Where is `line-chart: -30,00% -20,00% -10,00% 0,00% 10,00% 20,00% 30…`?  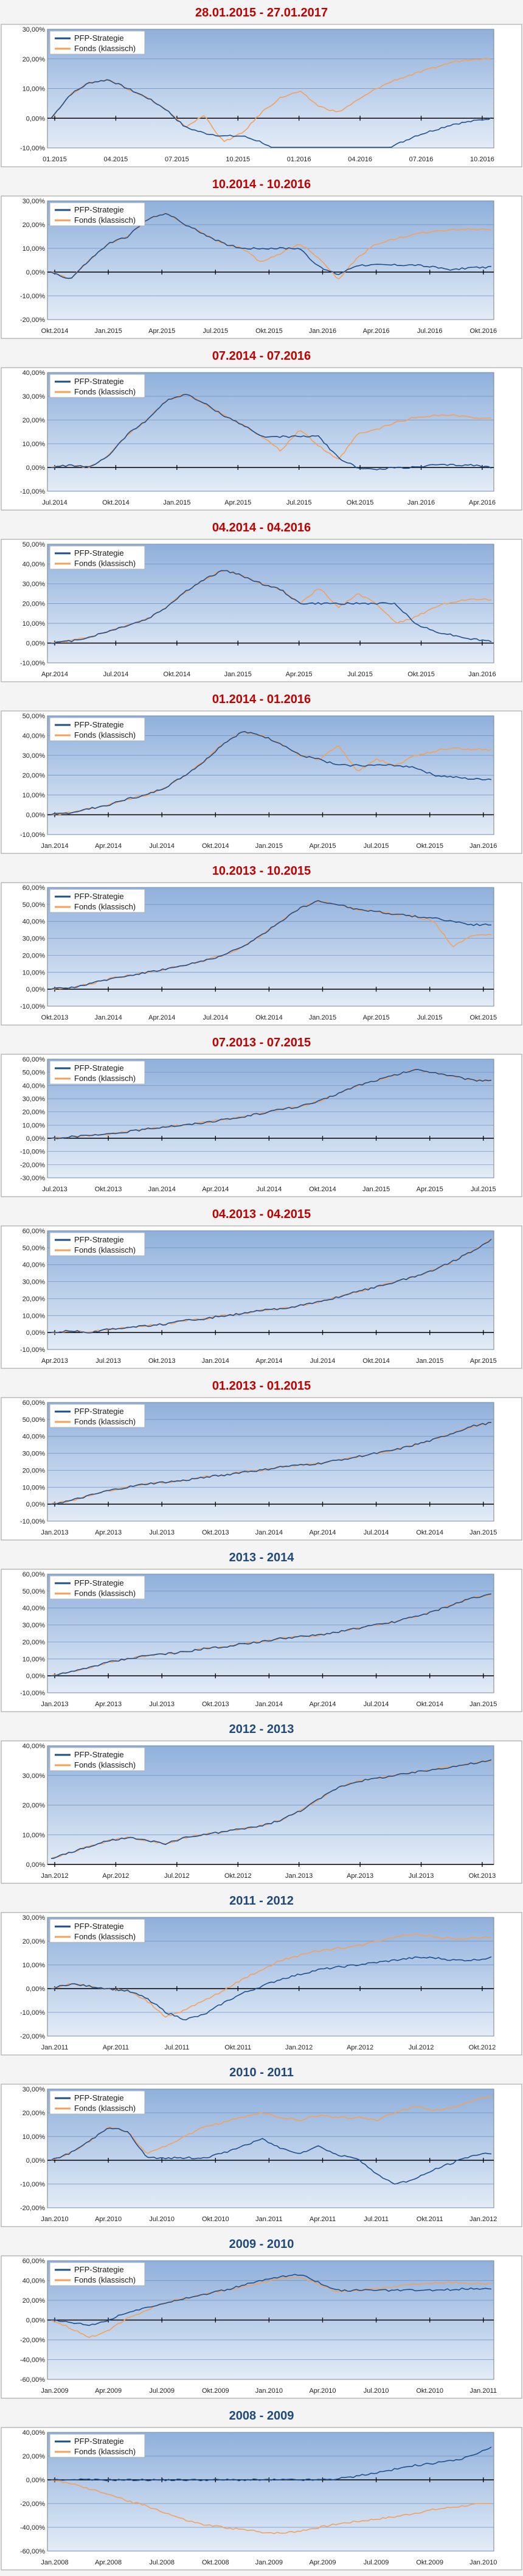
line-chart: -30,00% -20,00% -10,00% 0,00% 10,00% 20,00% 30… is located at coordinates (261, 1125).